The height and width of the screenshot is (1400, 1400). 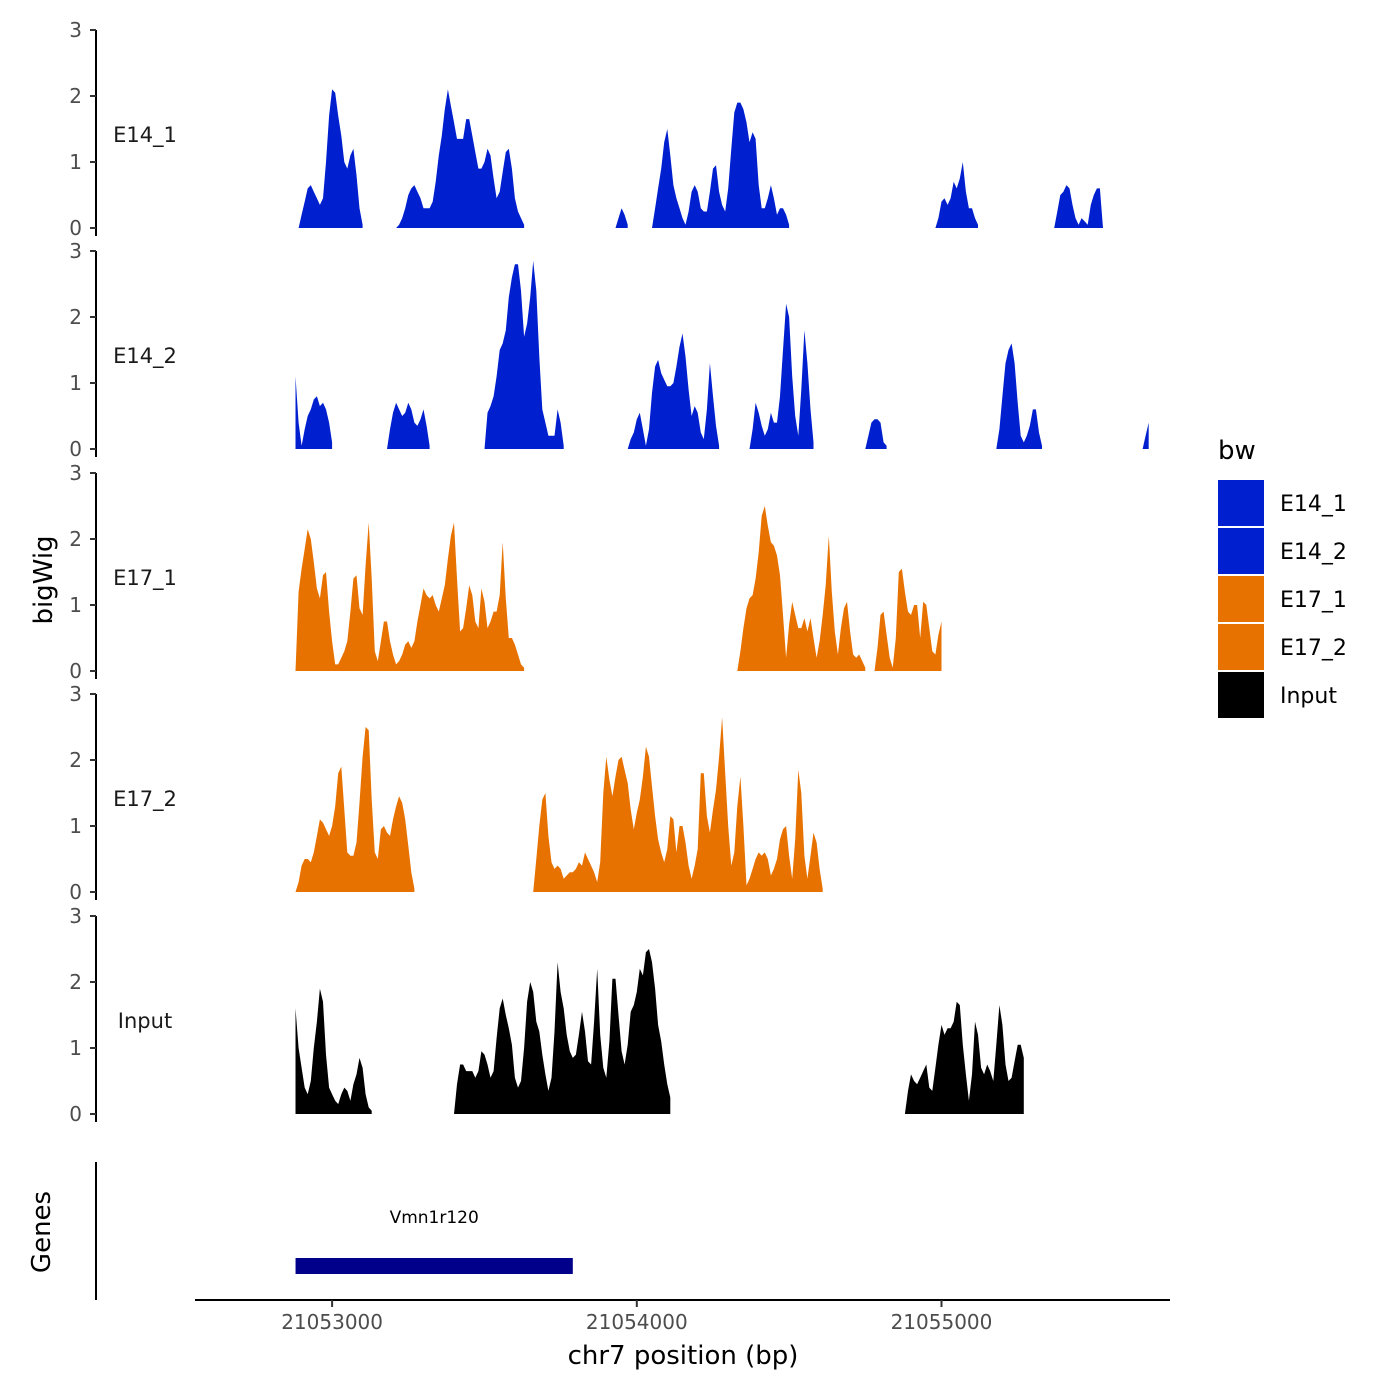 I want to click on x-axis-title: chr7 position (bp), so click(x=683, y=1356).